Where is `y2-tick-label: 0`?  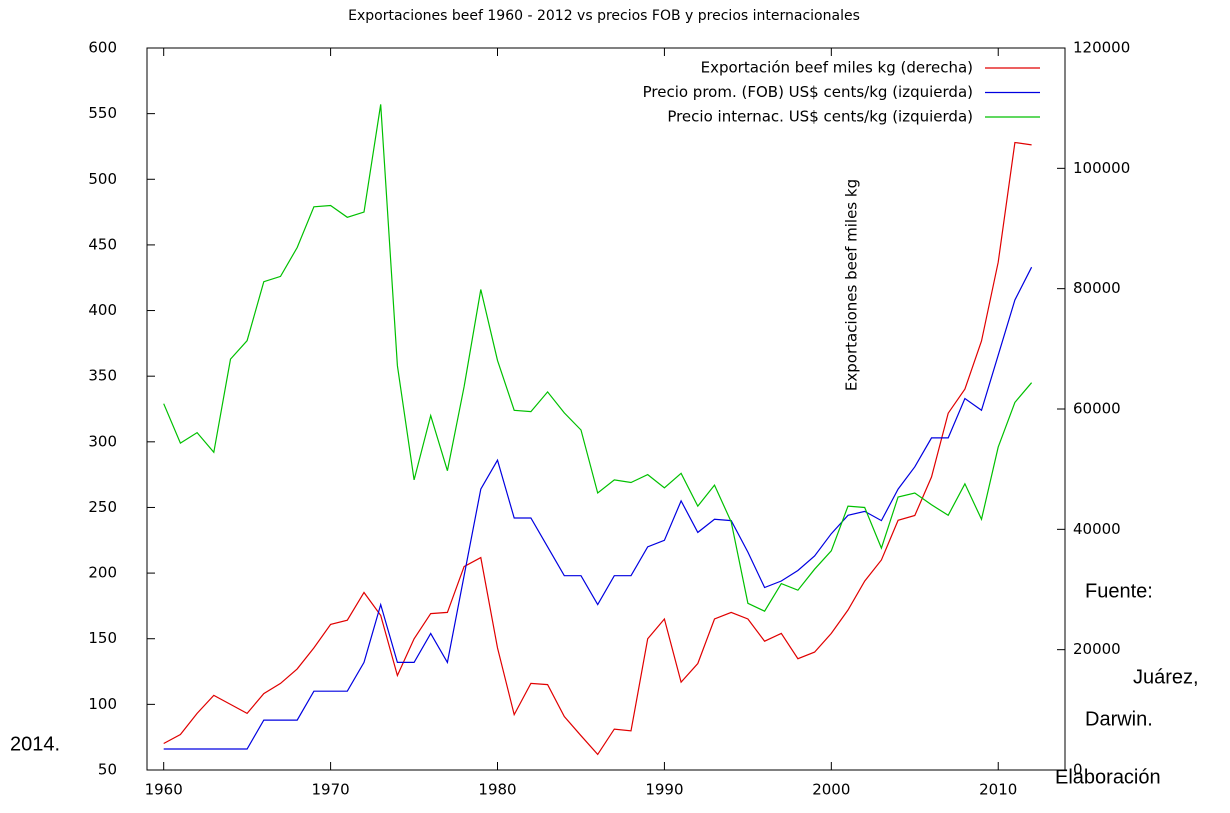 y2-tick-label: 0 is located at coordinates (1078, 770).